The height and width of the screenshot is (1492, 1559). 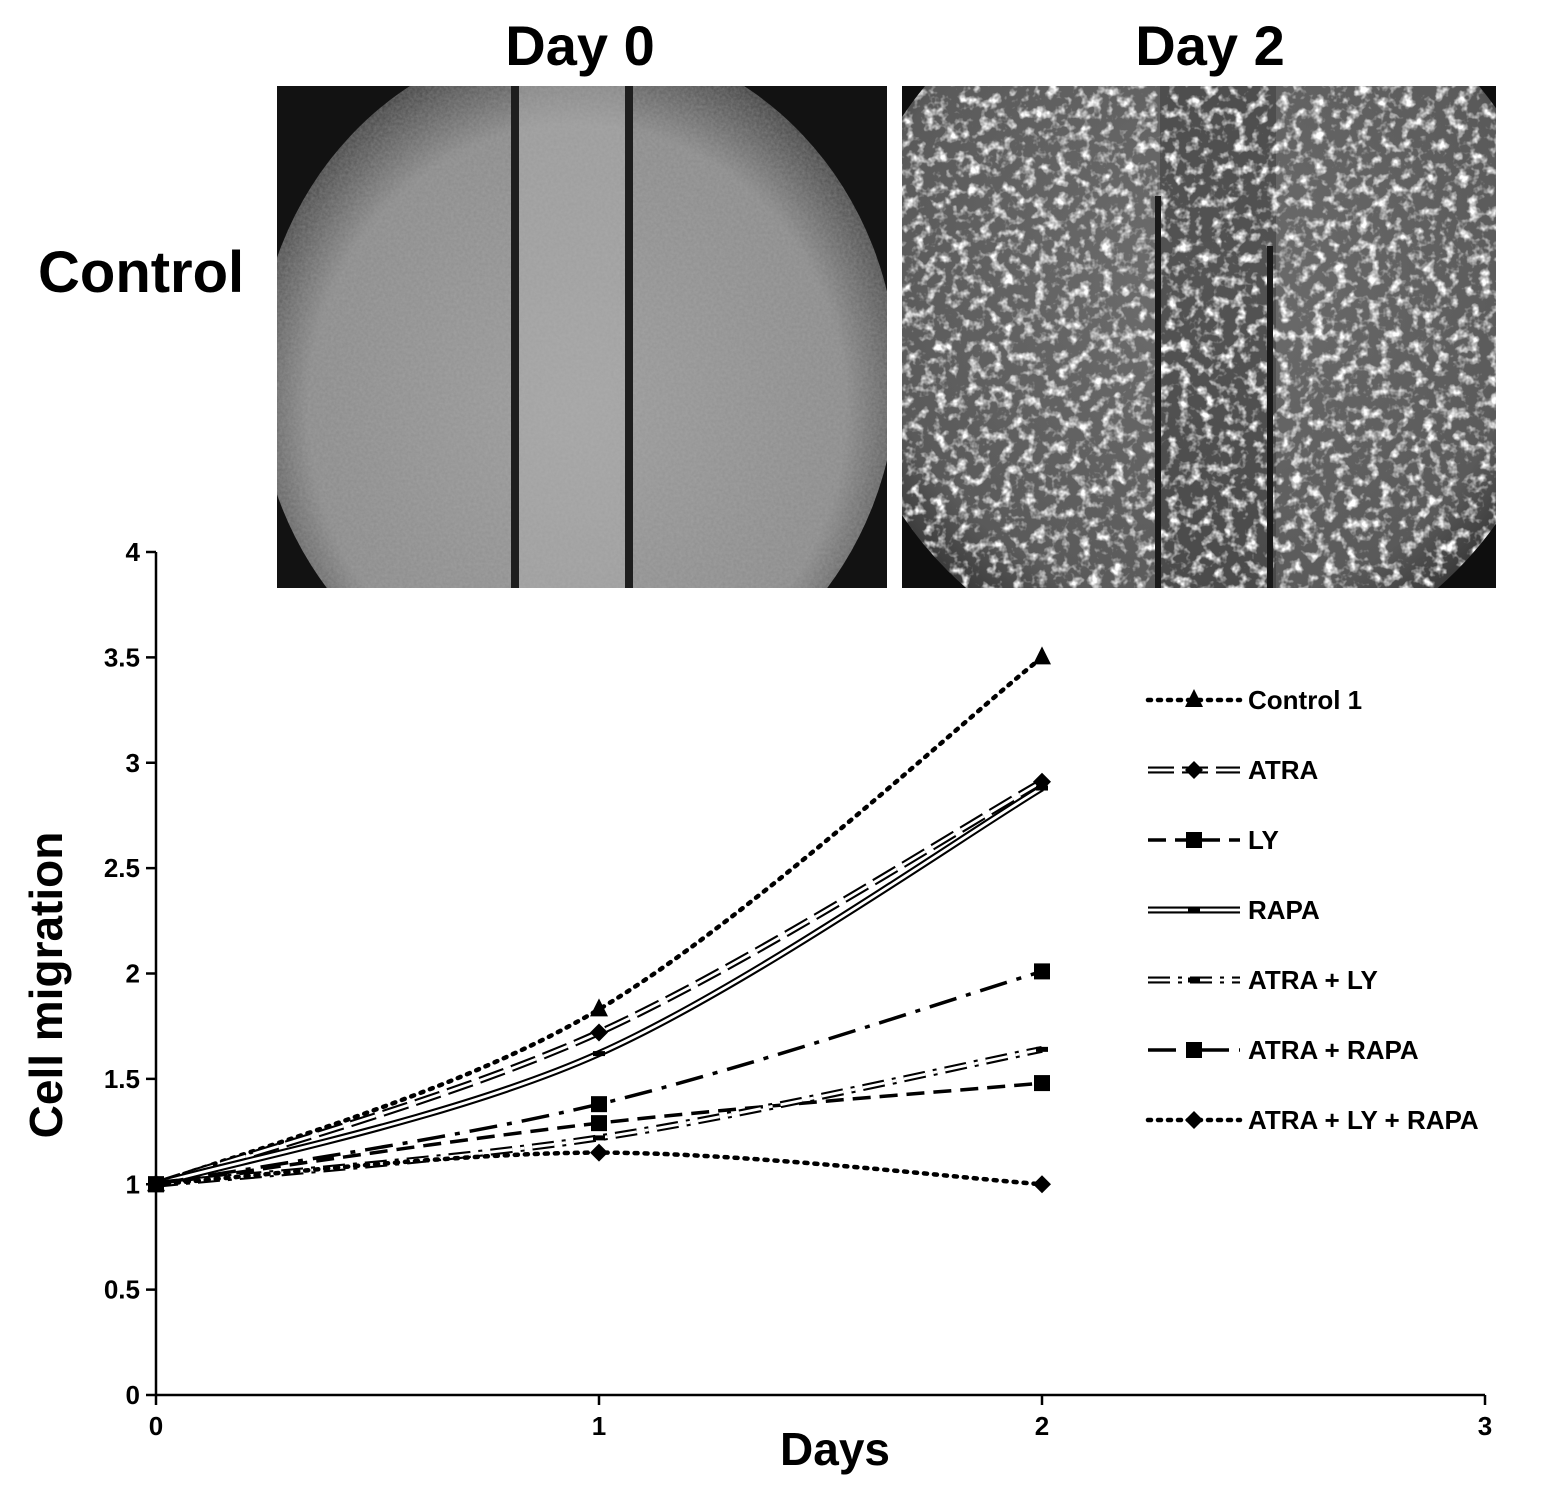 What do you see at coordinates (1485, 1426) in the screenshot?
I see `x-tick-label: 3` at bounding box center [1485, 1426].